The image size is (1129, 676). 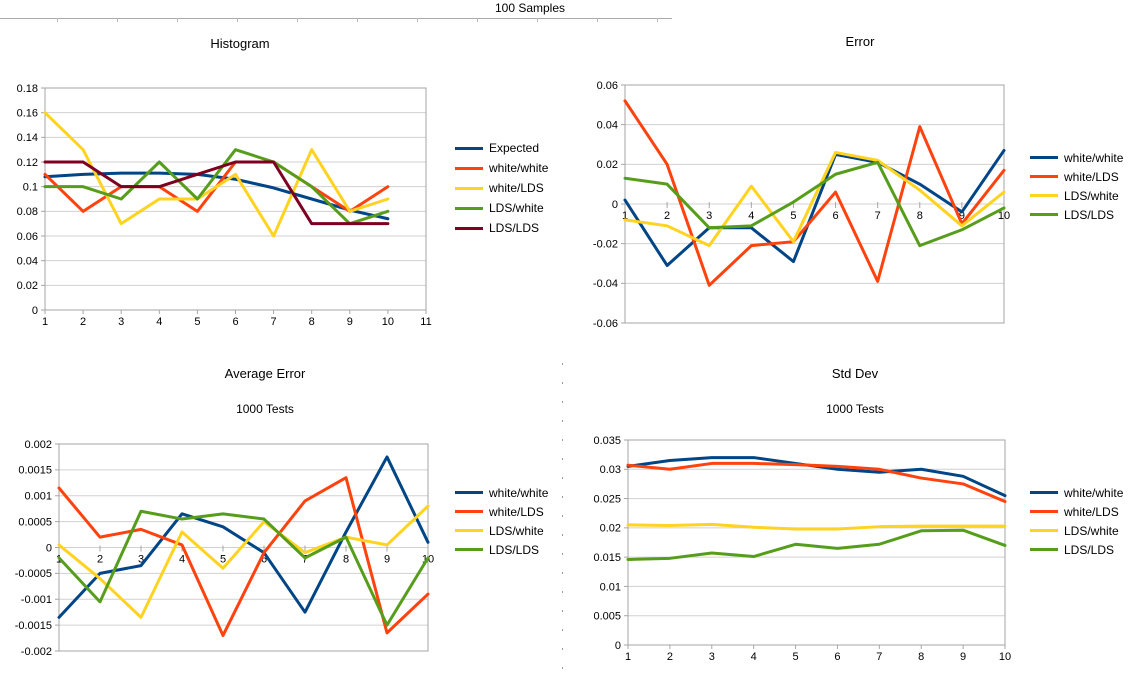 What do you see at coordinates (855, 373) in the screenshot?
I see `chart-title: Std Dev` at bounding box center [855, 373].